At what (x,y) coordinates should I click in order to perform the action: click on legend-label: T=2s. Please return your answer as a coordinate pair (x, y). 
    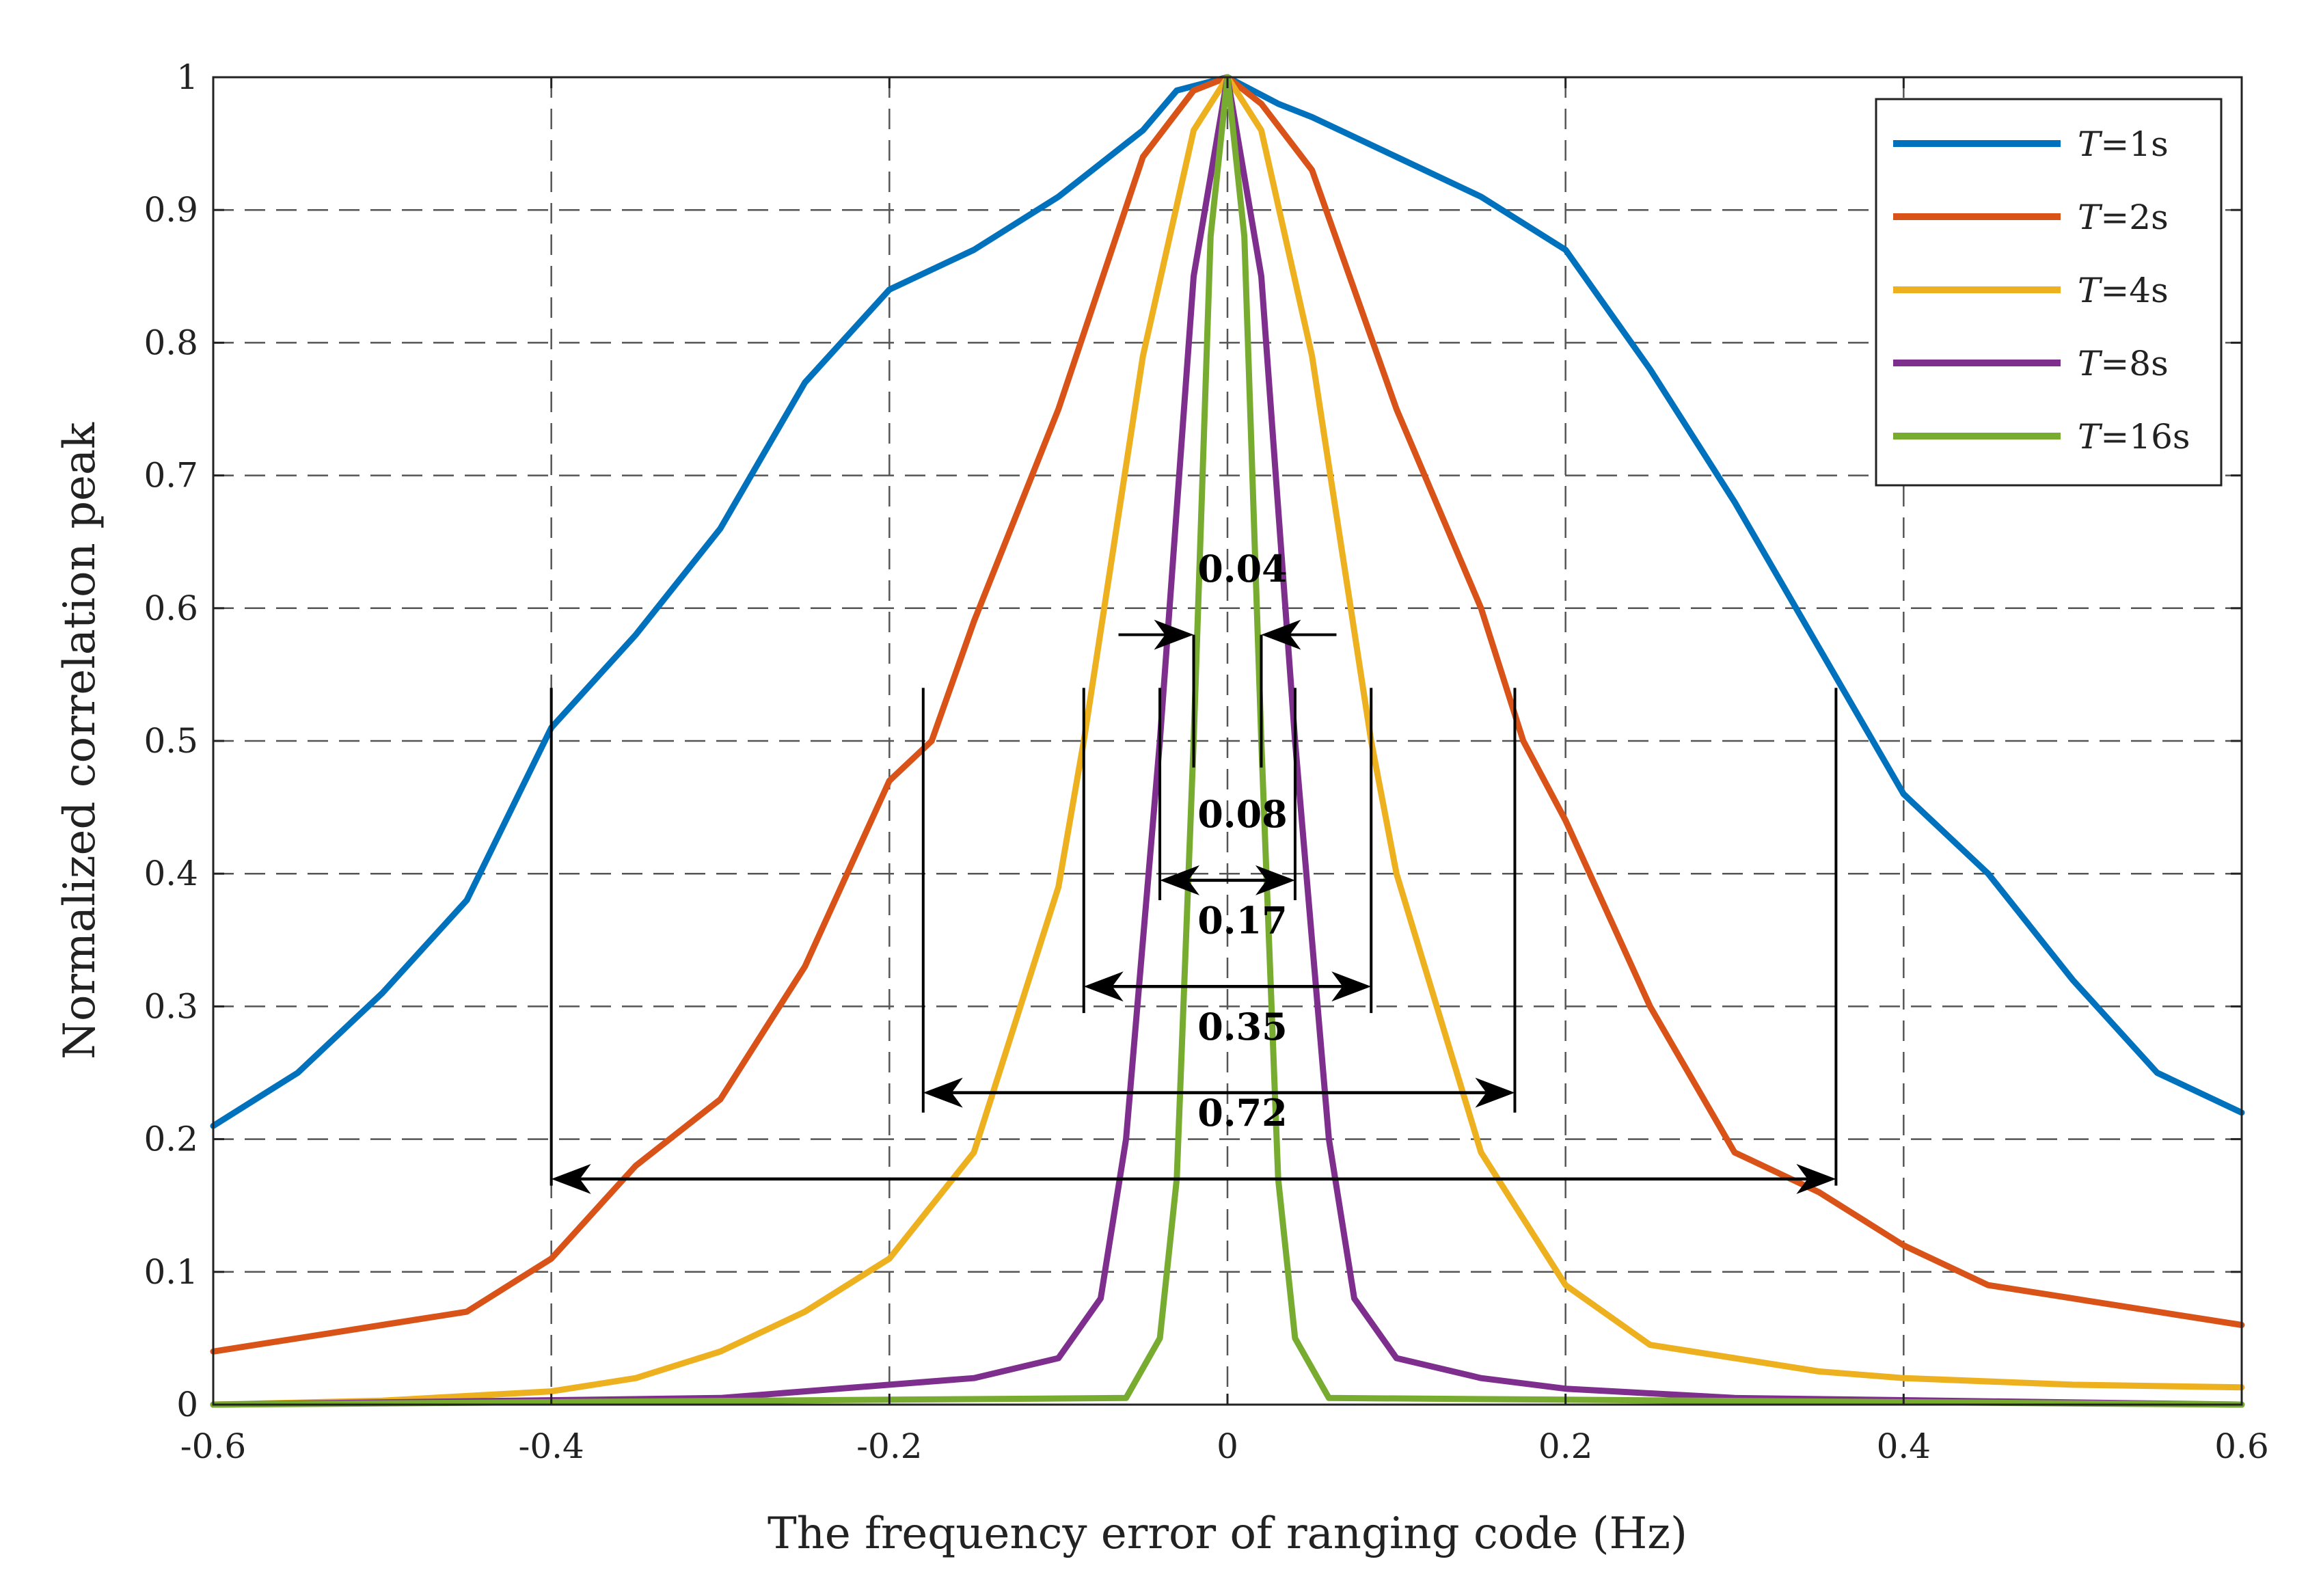
    Looking at the image, I should click on (2123, 217).